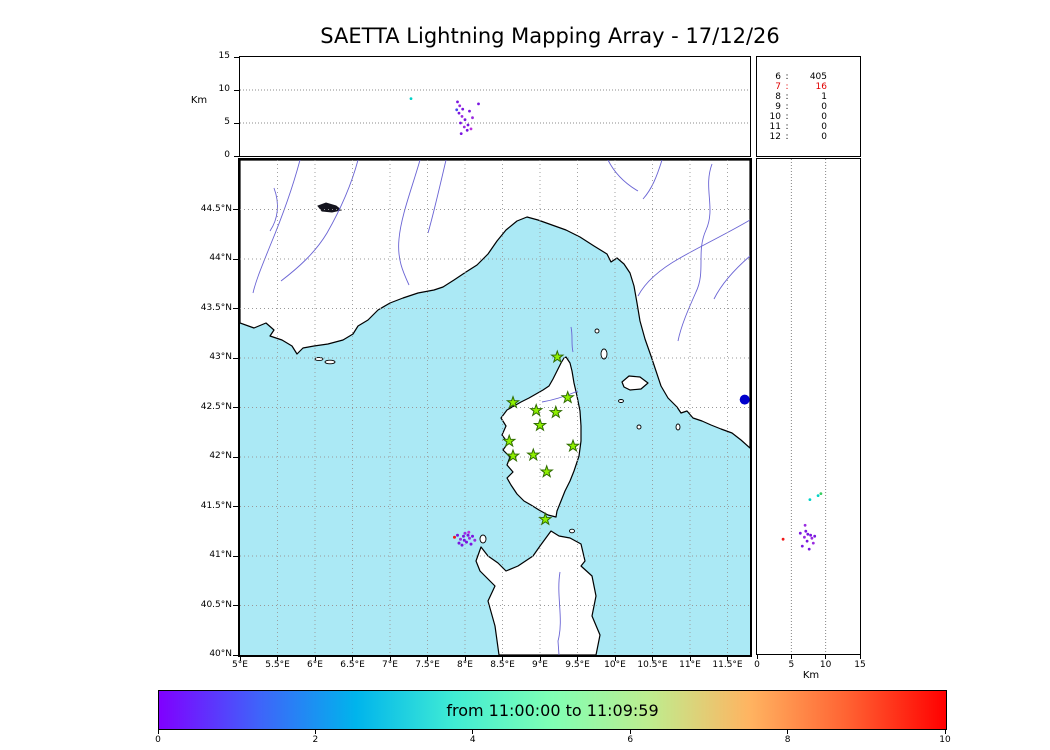 The width and height of the screenshot is (1050, 750). What do you see at coordinates (216, 307) in the screenshot?
I see `latitude-tick-label: 43.5°N` at bounding box center [216, 307].